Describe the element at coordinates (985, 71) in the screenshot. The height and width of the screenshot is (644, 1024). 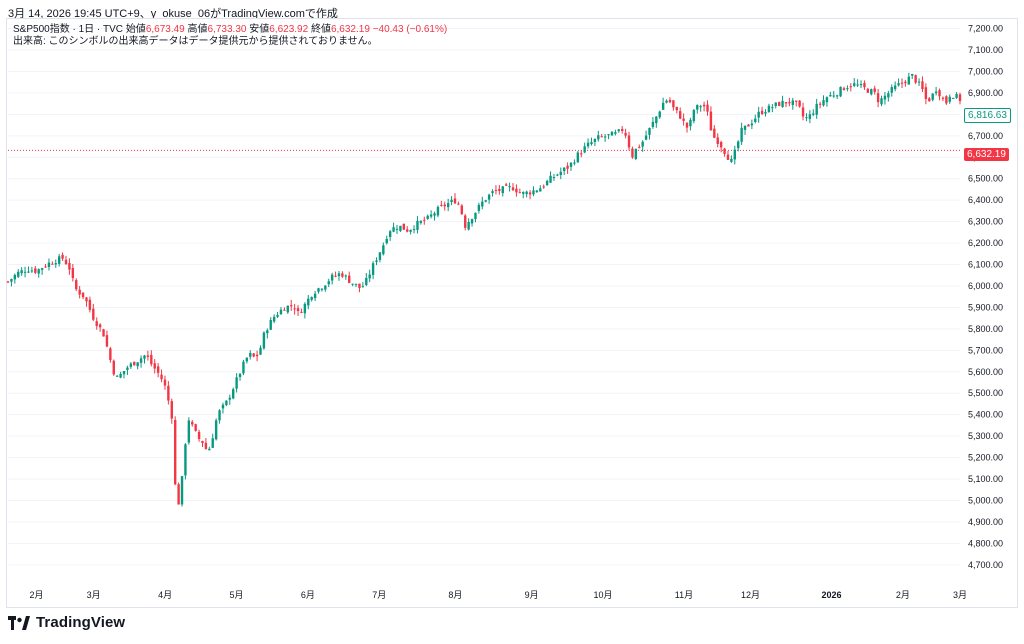
I see `y-tick-label: 7,000.00` at that location.